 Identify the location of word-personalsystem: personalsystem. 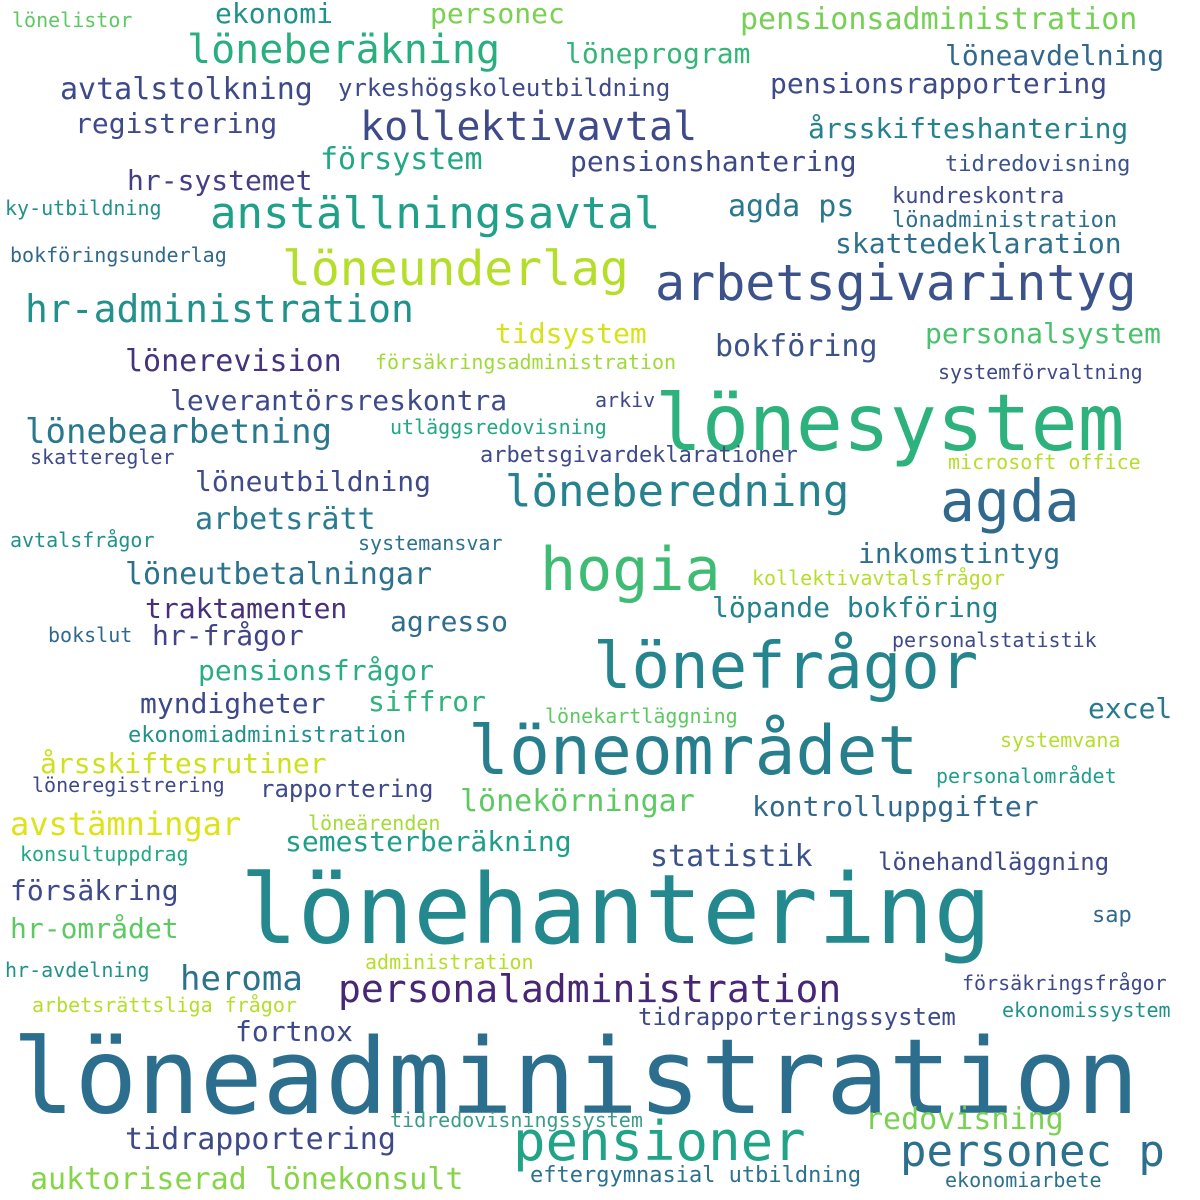
(1043, 333).